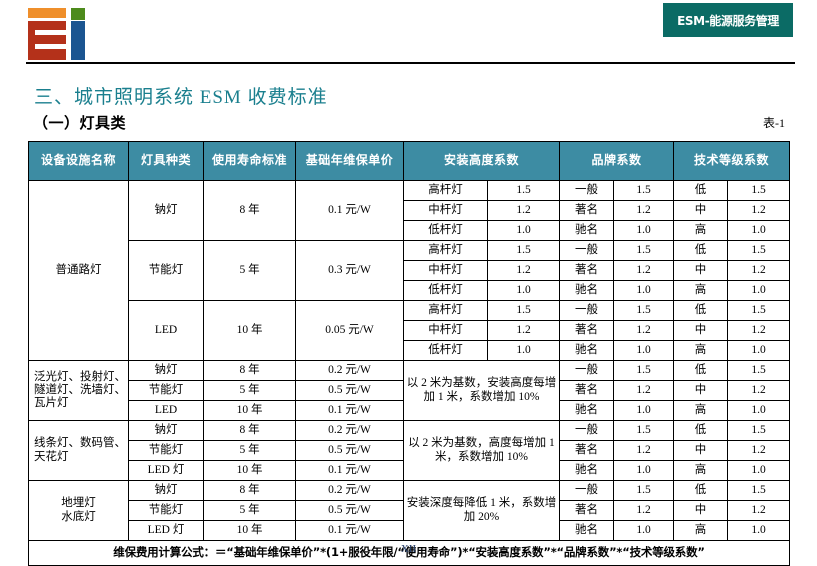  Describe the element at coordinates (481, 510) in the screenshot. I see `height-note-cell: 安装深度每降低 1 米，系数增加 20%` at that location.